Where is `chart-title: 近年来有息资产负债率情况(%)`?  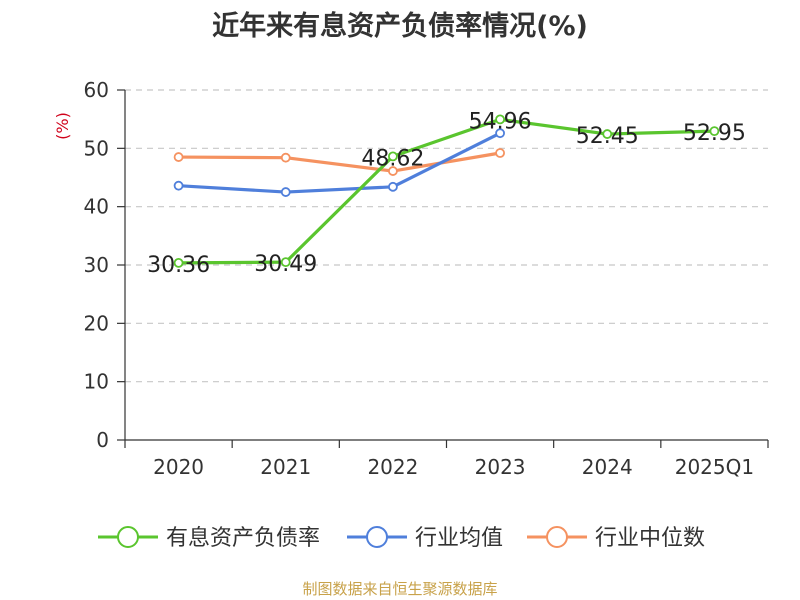 chart-title: 近年来有息资产负债率情况(%) is located at coordinates (400, 26).